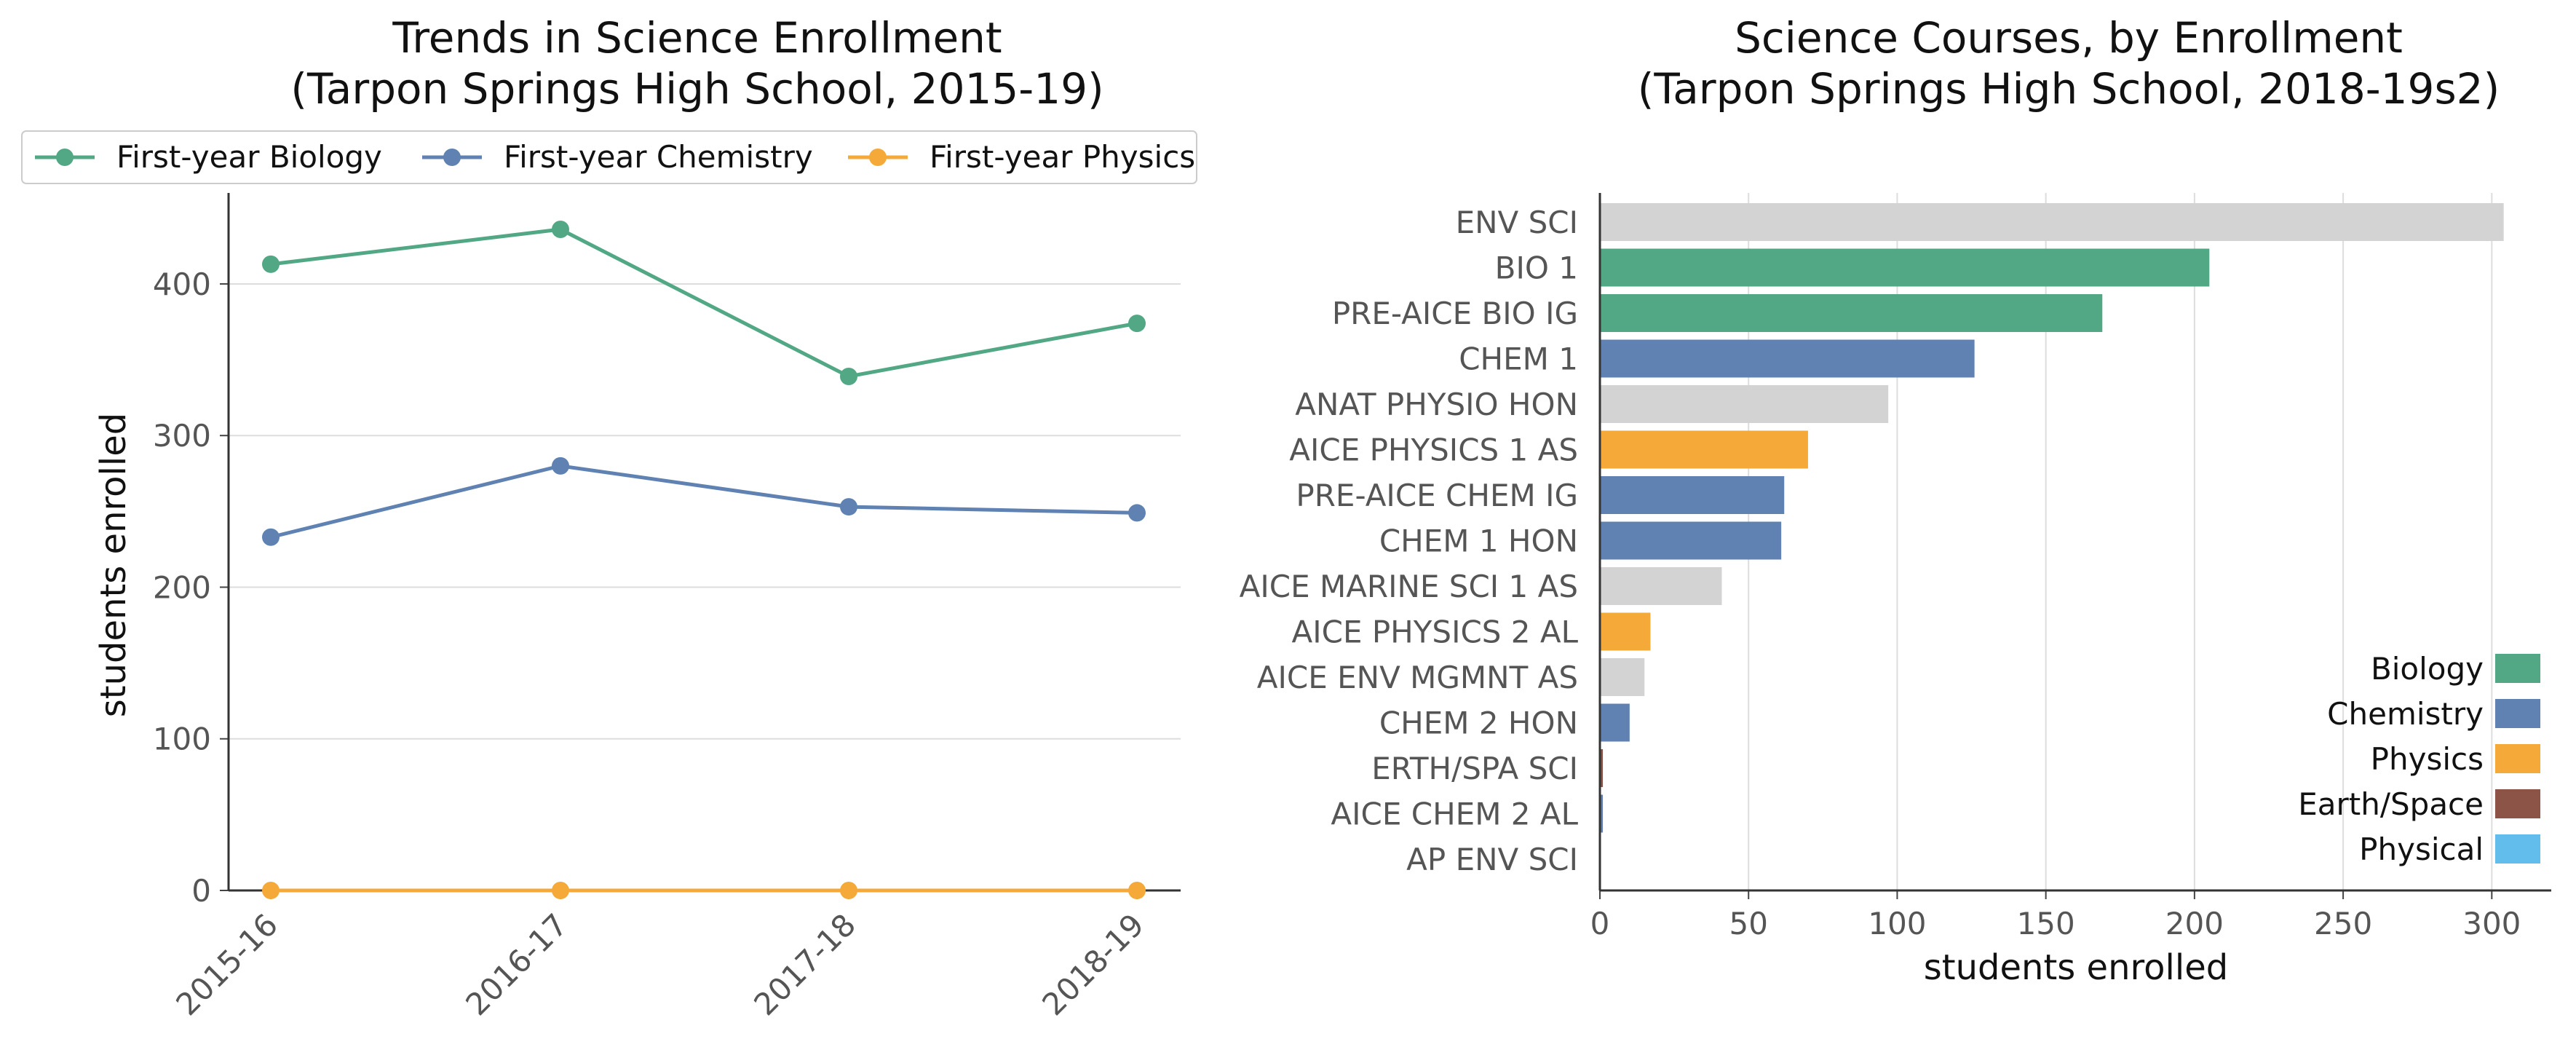 The height and width of the screenshot is (1055, 2576). What do you see at coordinates (697, 38) in the screenshot?
I see `left-chart-title: Trends in Science Enrollment` at bounding box center [697, 38].